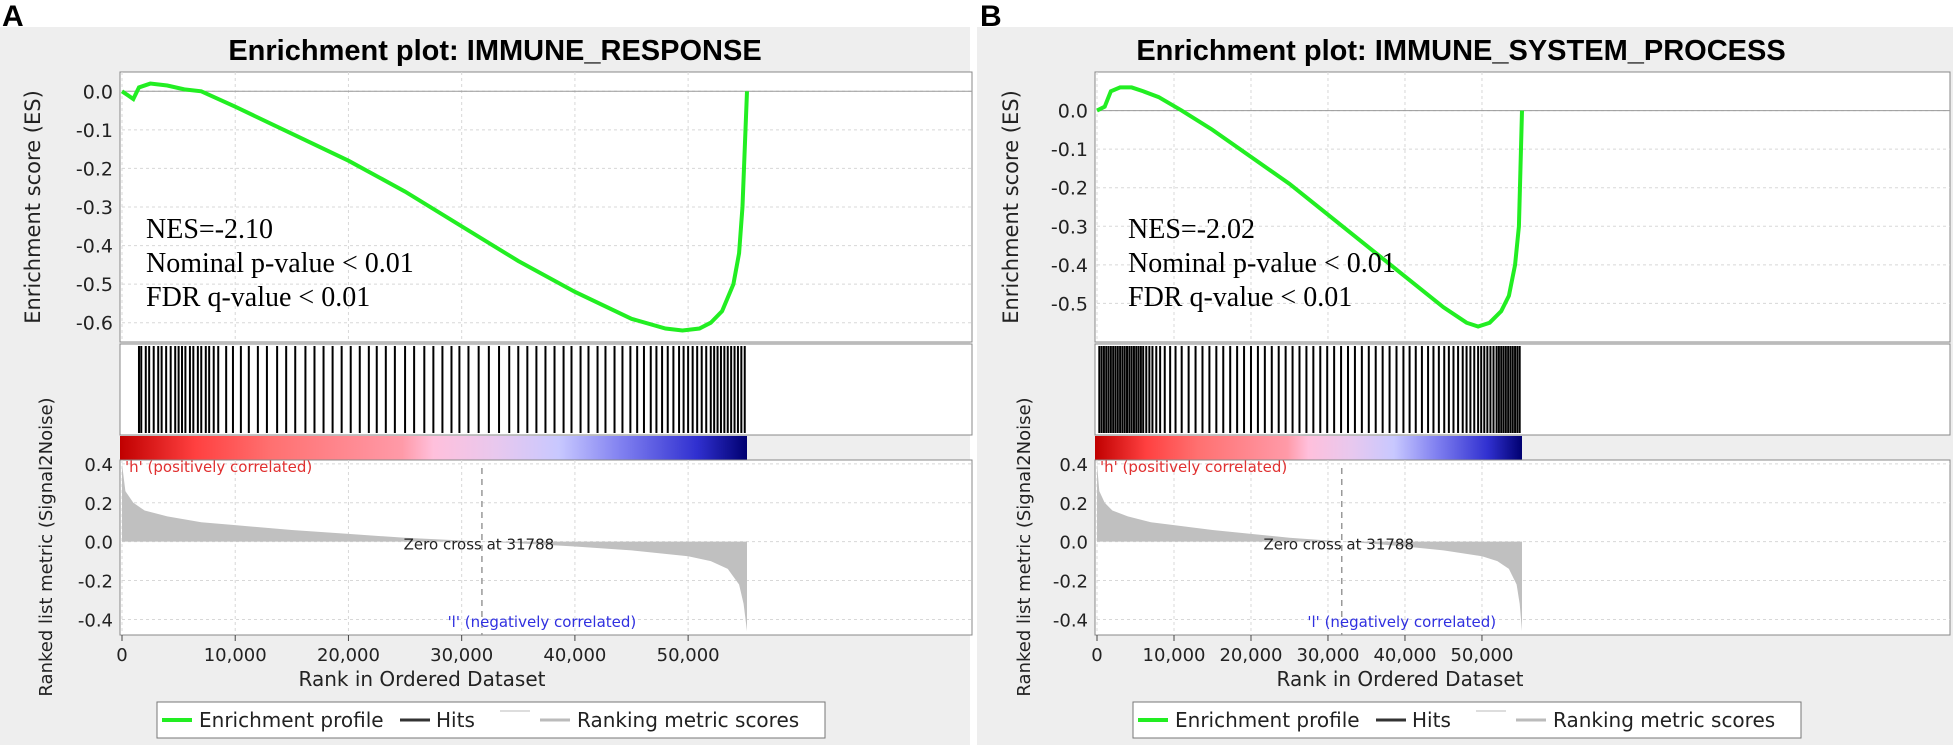  Describe the element at coordinates (94, 324) in the screenshot. I see `es-y-tick-label: -0.6` at that location.